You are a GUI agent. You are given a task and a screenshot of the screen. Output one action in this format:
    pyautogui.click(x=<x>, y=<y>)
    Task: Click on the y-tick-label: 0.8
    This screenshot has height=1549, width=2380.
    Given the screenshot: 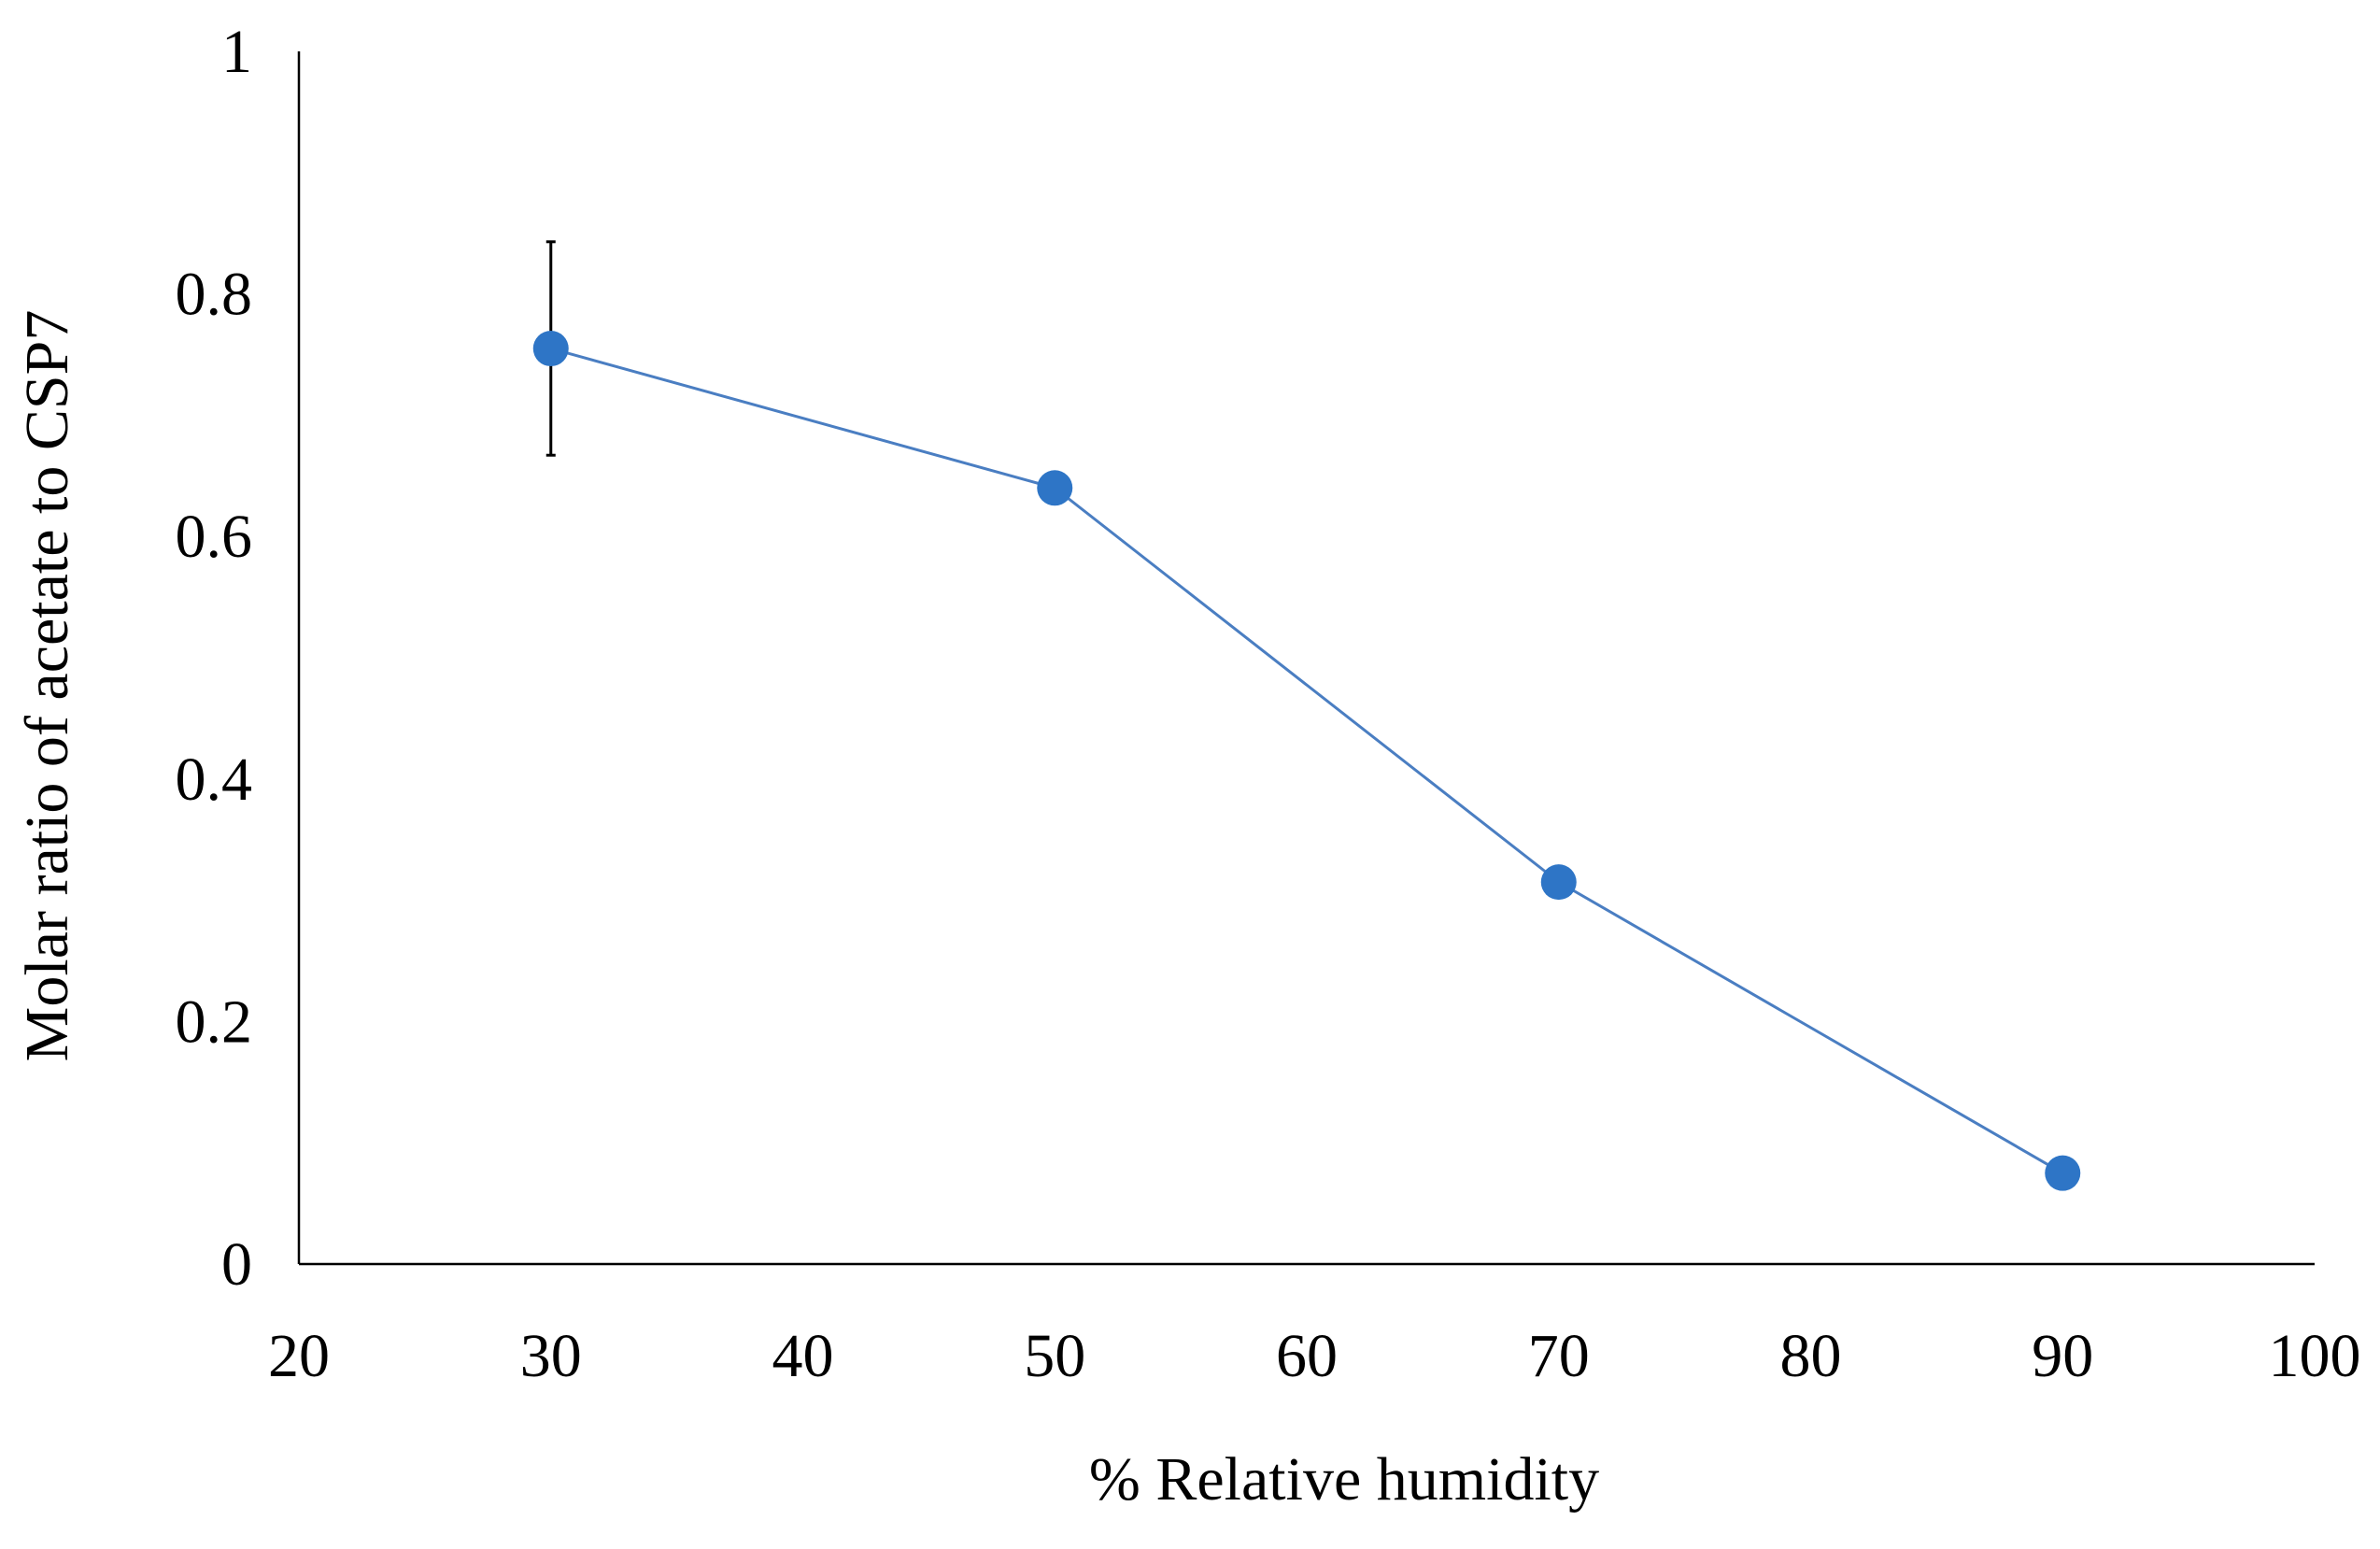 What is the action you would take?
    pyautogui.click(x=214, y=295)
    